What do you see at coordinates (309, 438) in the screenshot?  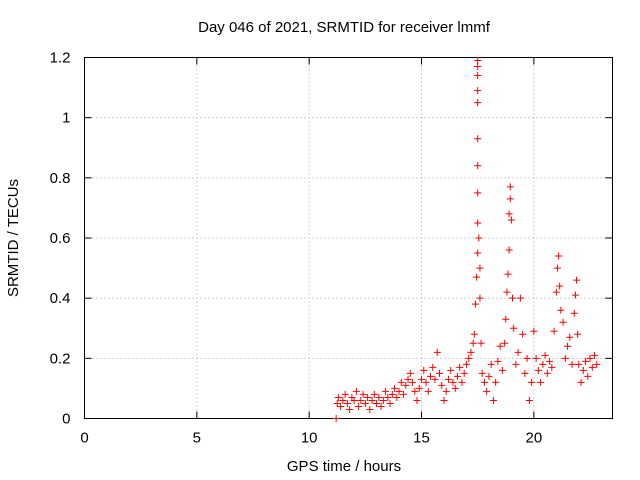 I see `x-tick-label: 10` at bounding box center [309, 438].